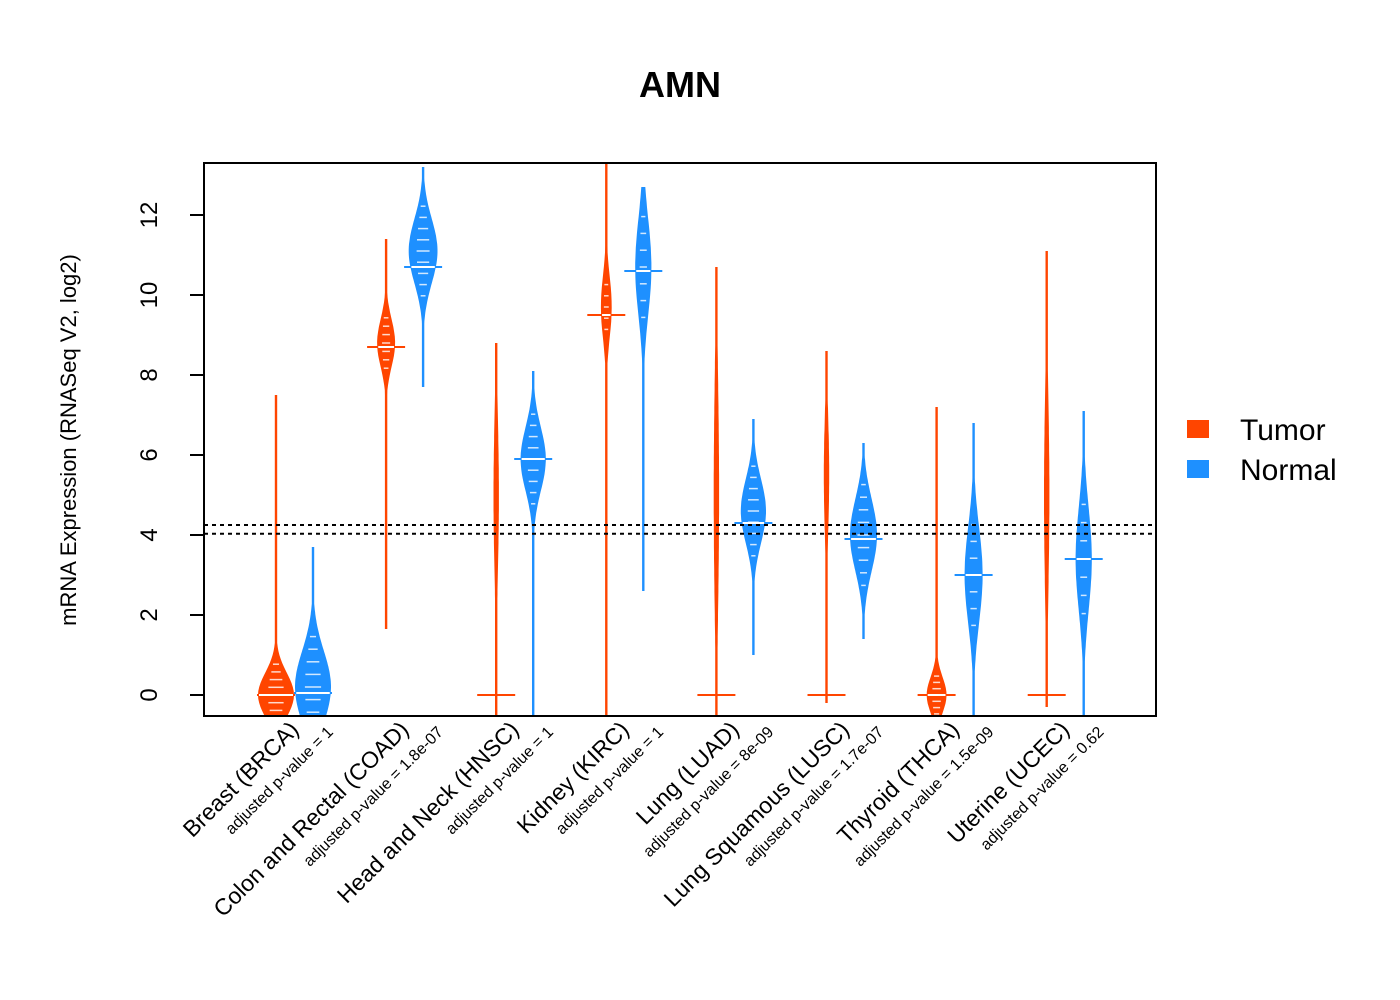  What do you see at coordinates (1198, 469) in the screenshot?
I see `legend-swatch-normal` at bounding box center [1198, 469].